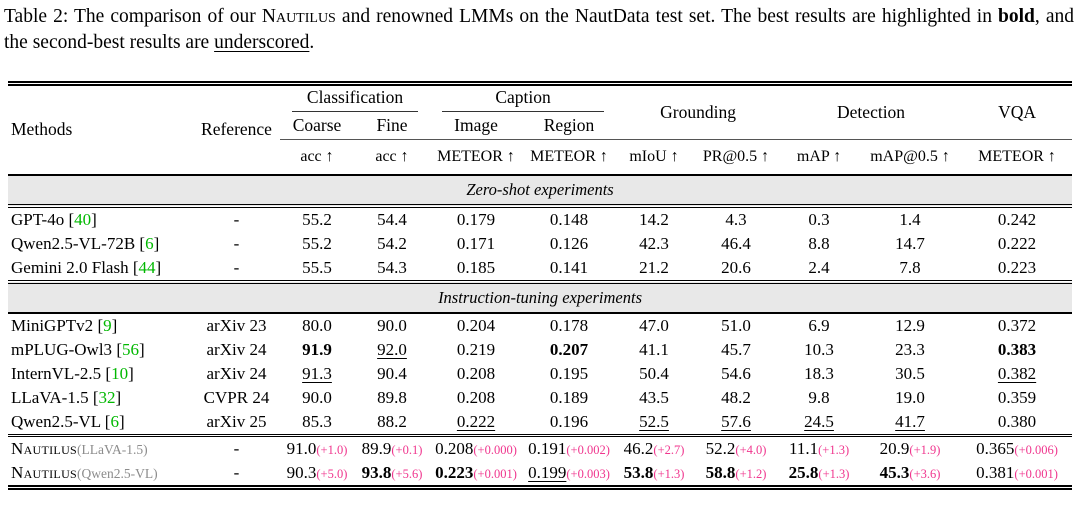 Image resolution: width=1080 pixels, height=528 pixels. I want to click on metric-value: 30.5, so click(910, 373).